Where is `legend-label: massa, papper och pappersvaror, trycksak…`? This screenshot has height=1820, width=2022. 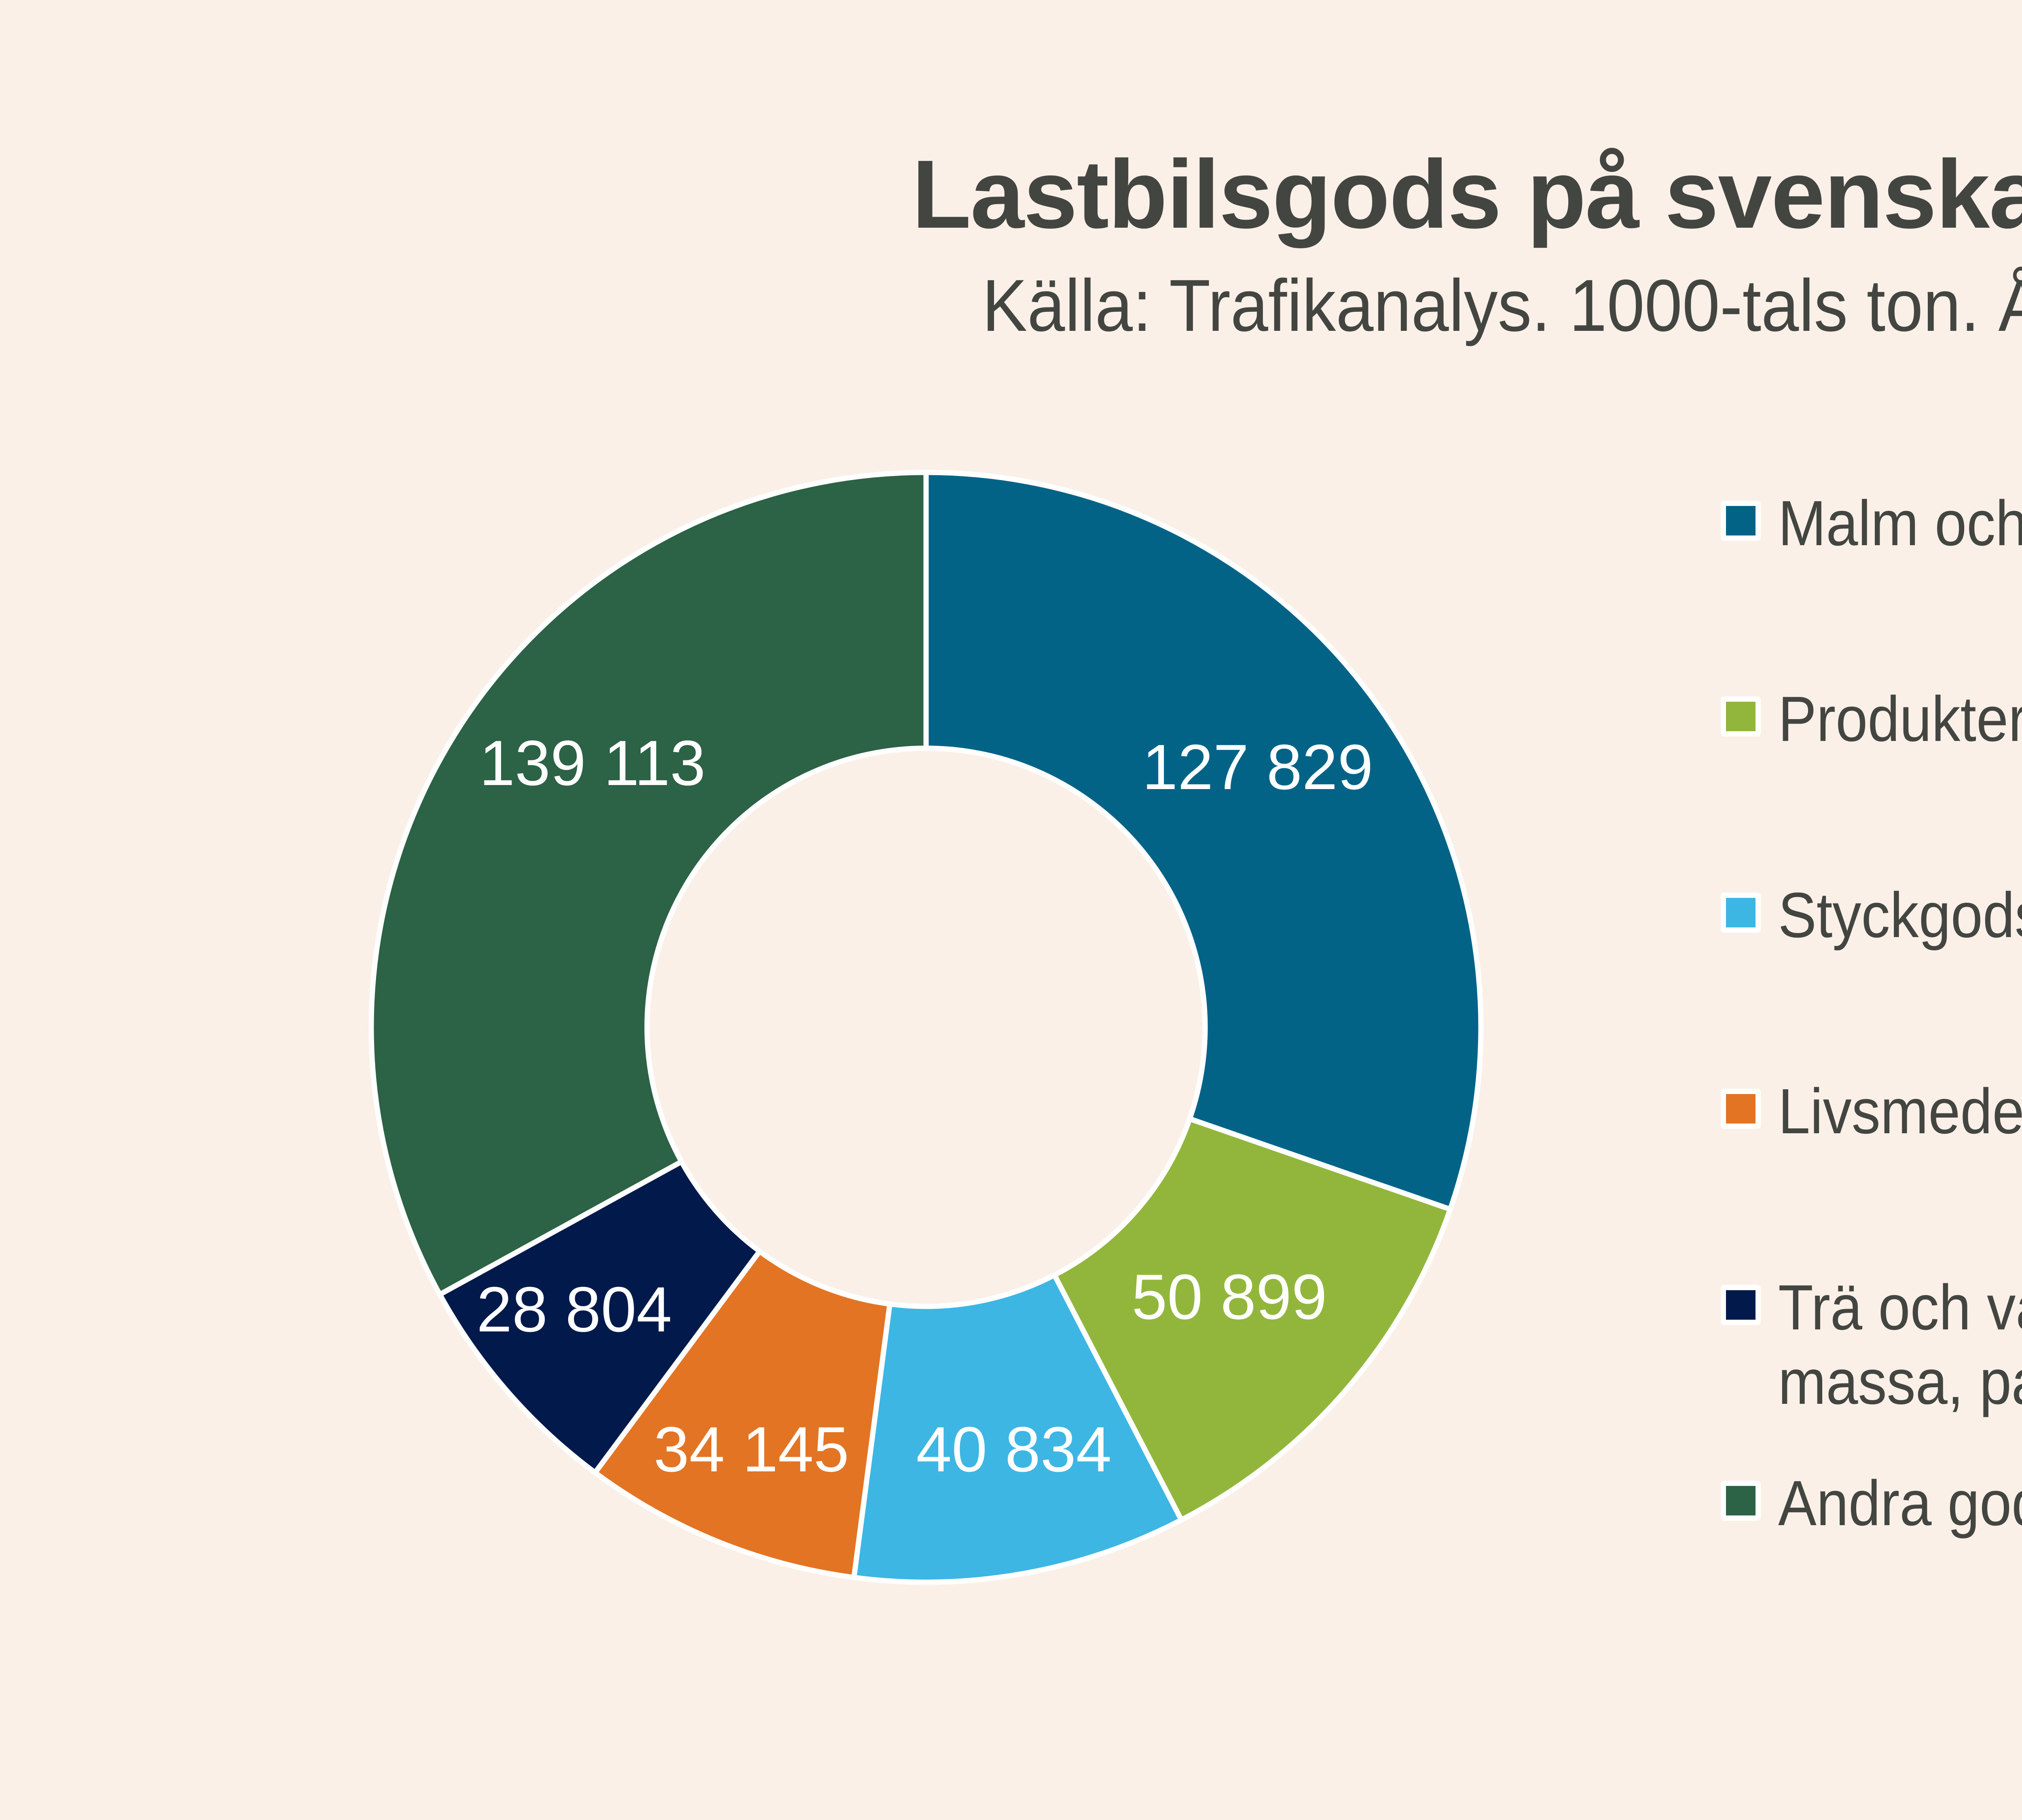 legend-label: massa, papper och pappersvaror, trycksak… is located at coordinates (1900, 1382).